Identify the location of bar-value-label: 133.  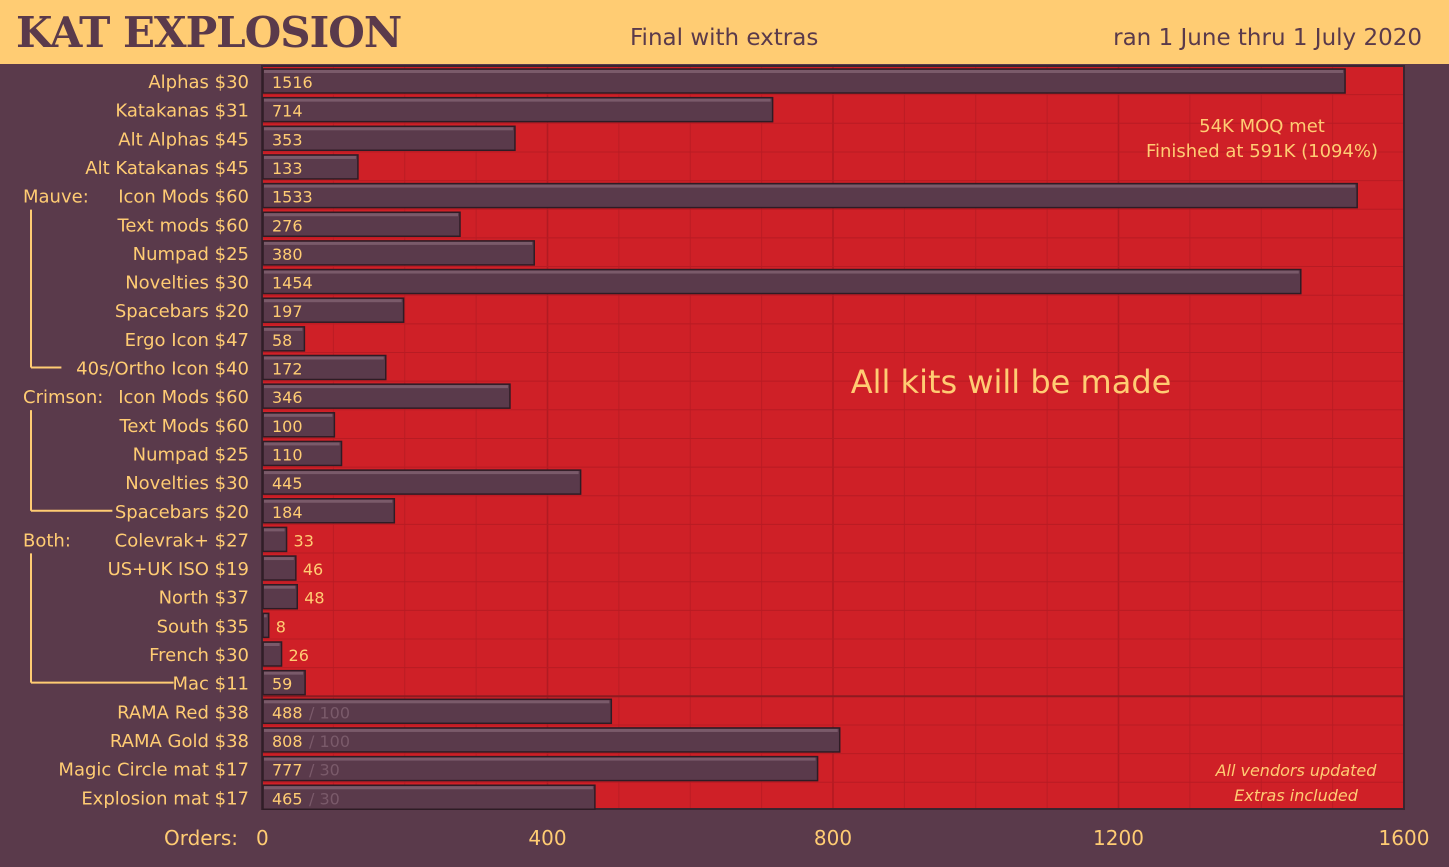
(287, 168).